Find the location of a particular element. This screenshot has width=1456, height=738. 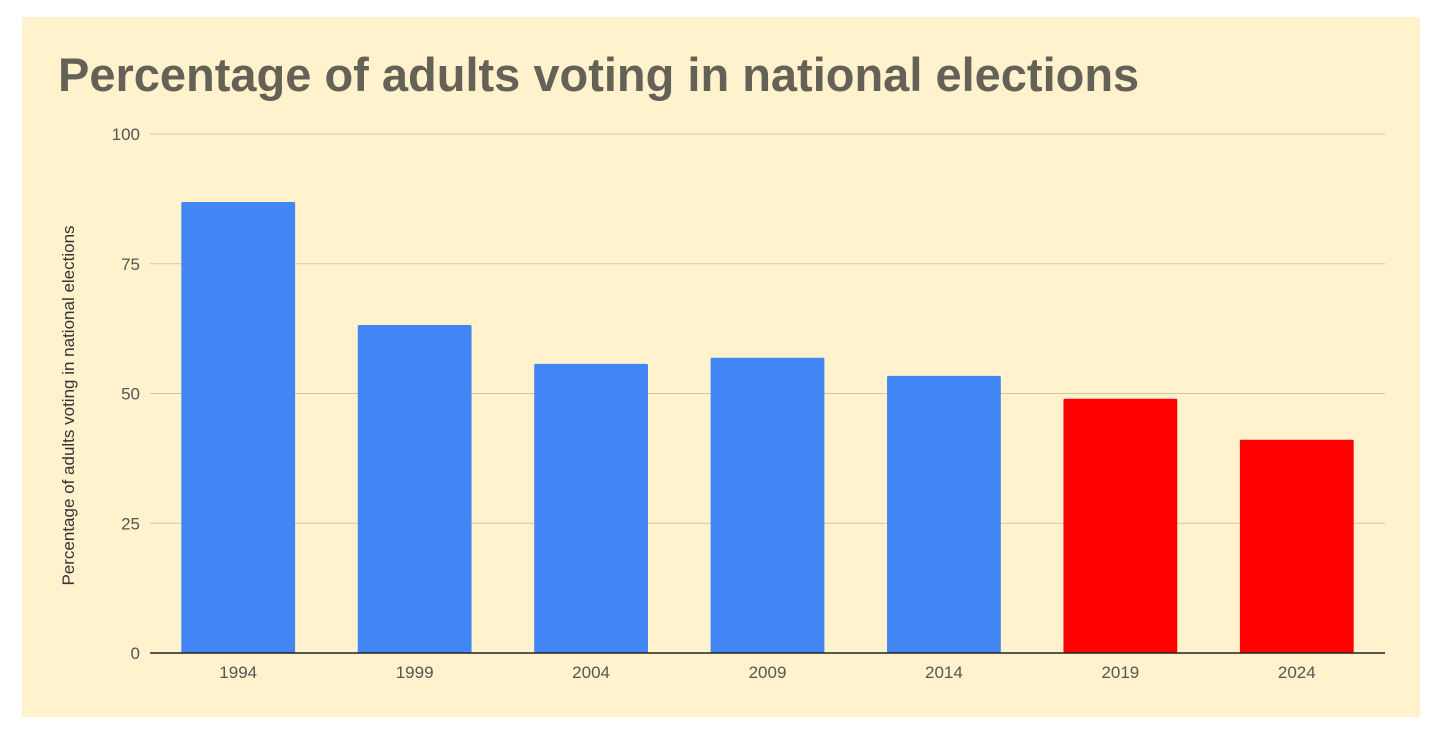

x-tick-label: 2004 is located at coordinates (591, 672).